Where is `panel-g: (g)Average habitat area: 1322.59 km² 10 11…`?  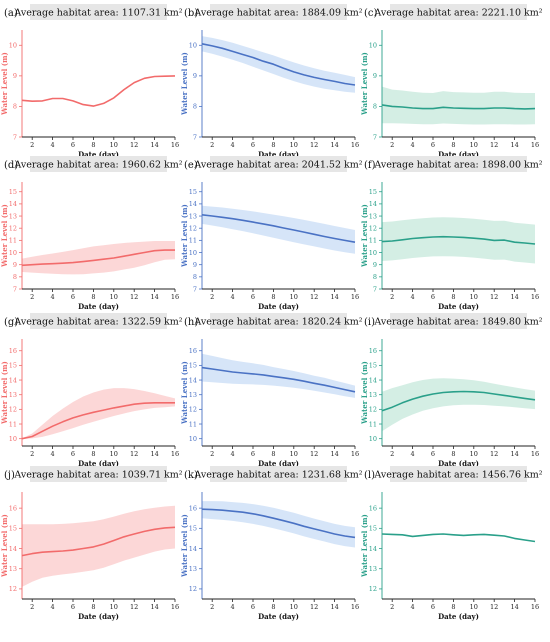
panel-g: (g)Average habitat area: 1322.59 km² 10 11… is located at coordinates (91, 390).